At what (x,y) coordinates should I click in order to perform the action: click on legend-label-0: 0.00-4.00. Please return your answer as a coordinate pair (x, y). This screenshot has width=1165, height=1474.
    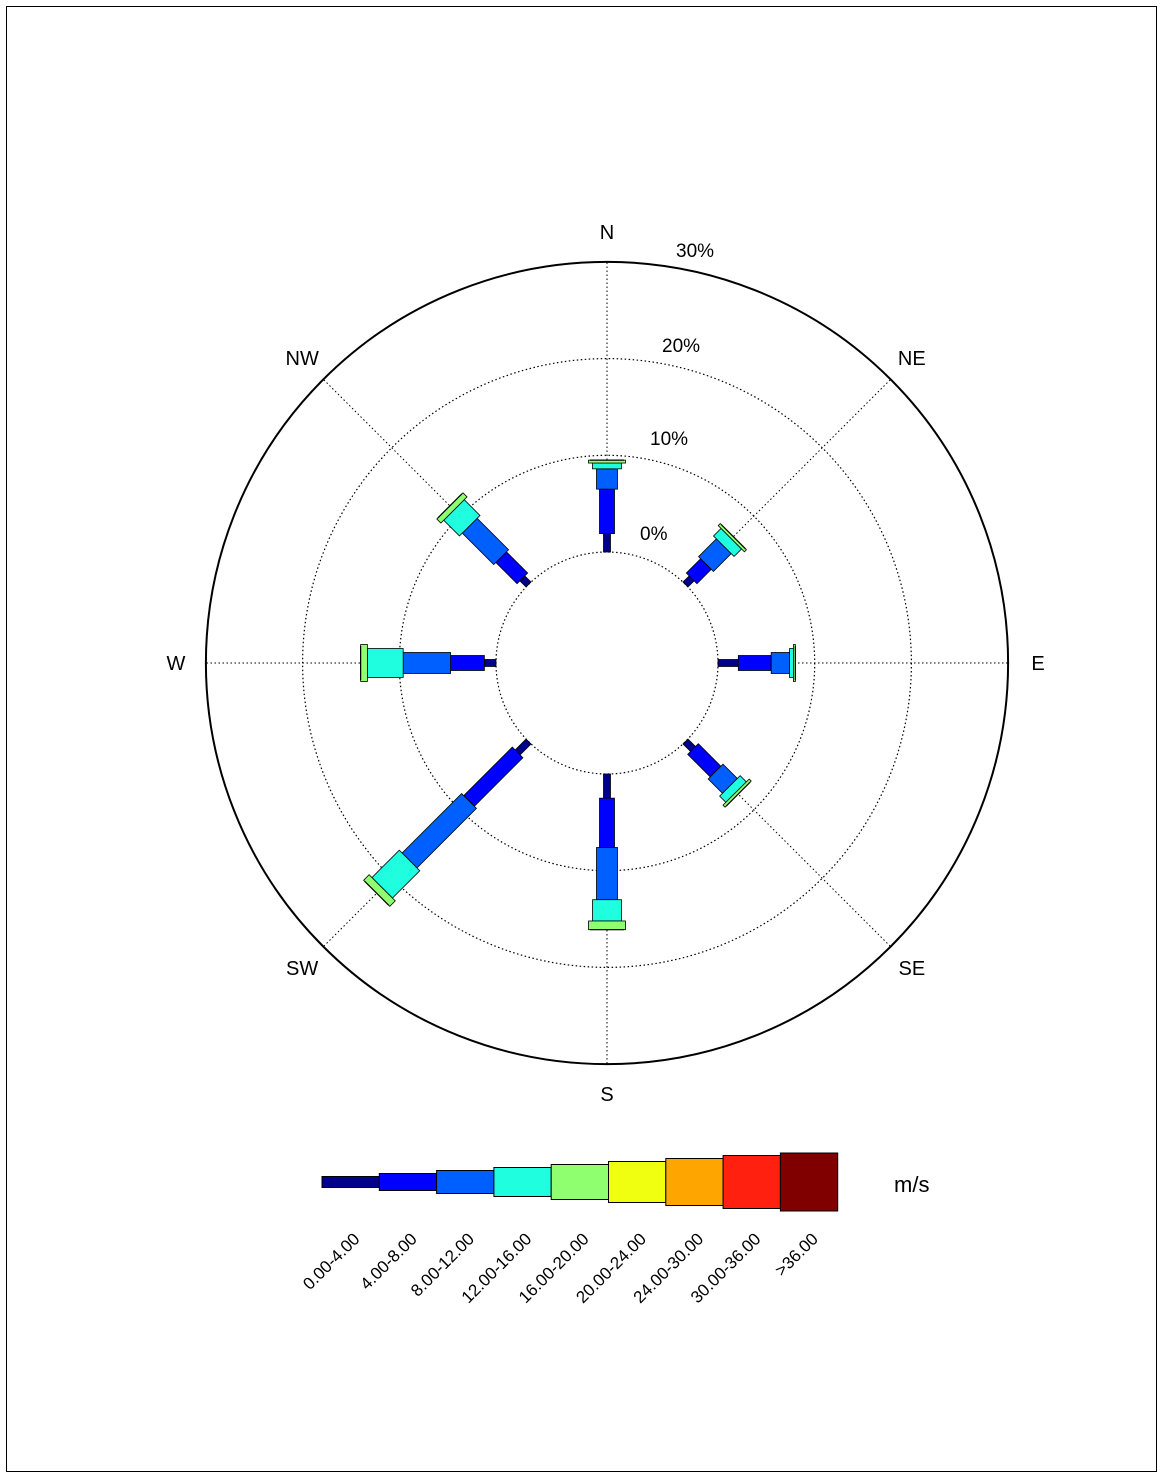
    Looking at the image, I should click on (331, 1261).